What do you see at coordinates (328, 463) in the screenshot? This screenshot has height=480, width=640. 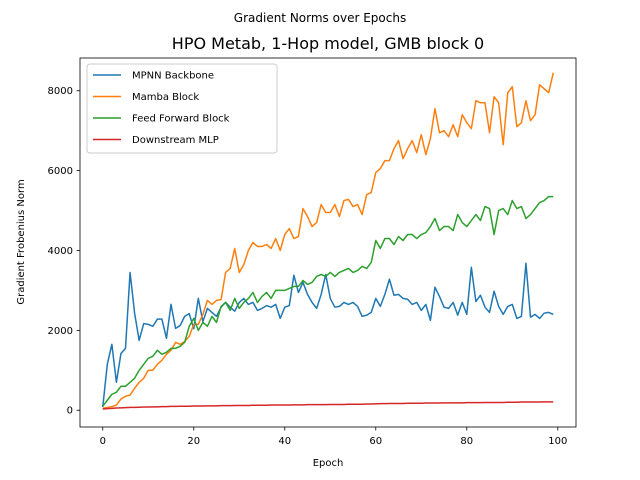 I see `x-axis-label: Epoch` at bounding box center [328, 463].